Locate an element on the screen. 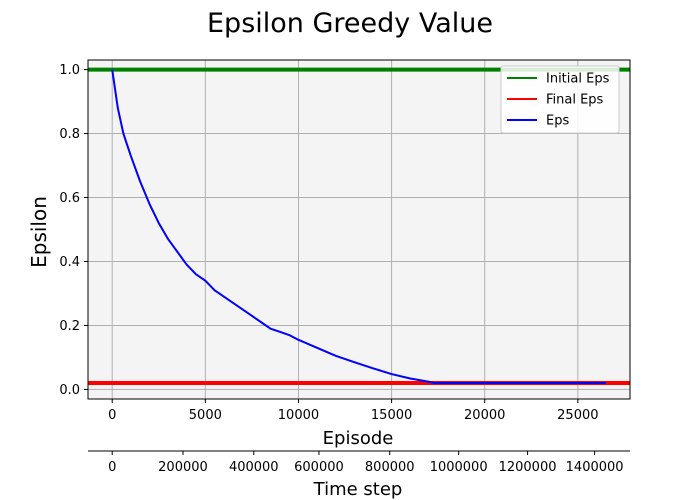 This screenshot has width=700, height=500. x-tick-label: 15000 is located at coordinates (391, 415).